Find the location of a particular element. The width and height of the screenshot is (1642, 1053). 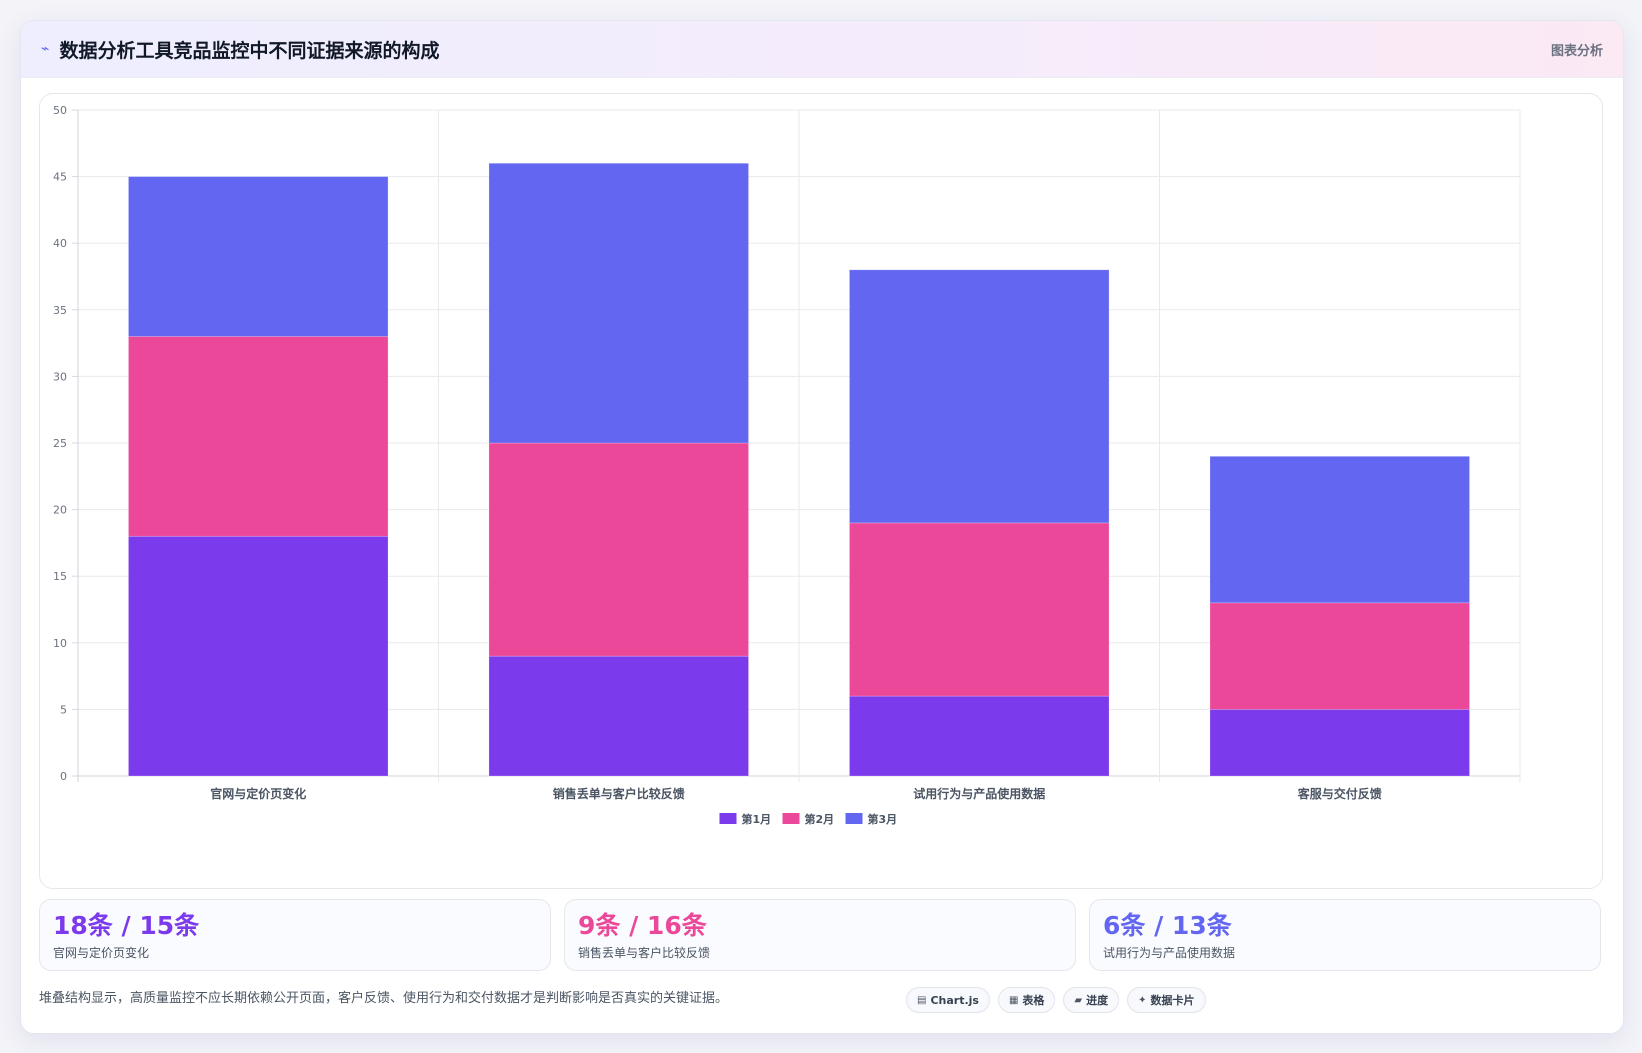

y-tick-label: 25 is located at coordinates (60, 443).